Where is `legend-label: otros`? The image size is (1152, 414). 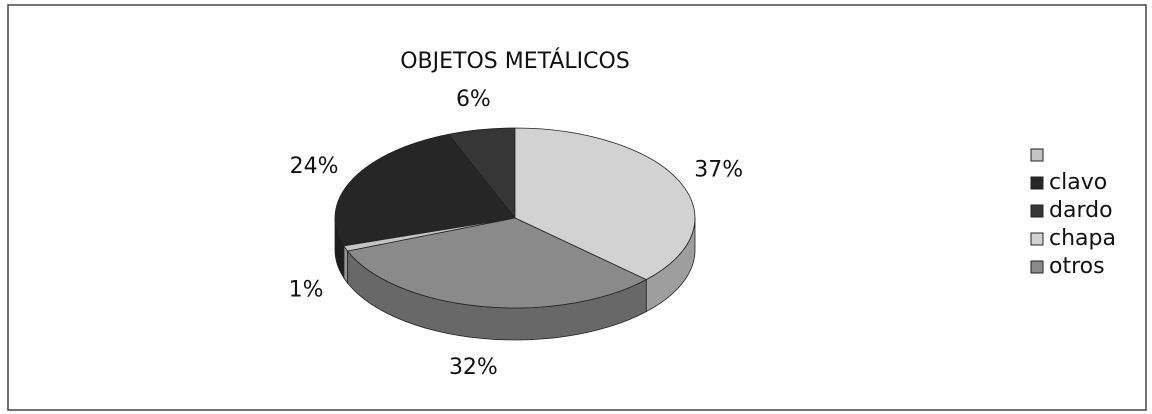
legend-label: otros is located at coordinates (1077, 266).